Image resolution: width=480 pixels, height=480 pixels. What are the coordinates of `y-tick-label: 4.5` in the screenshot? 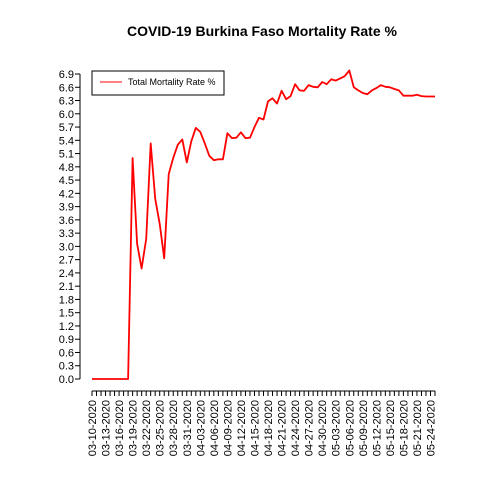 It's located at (66, 181).